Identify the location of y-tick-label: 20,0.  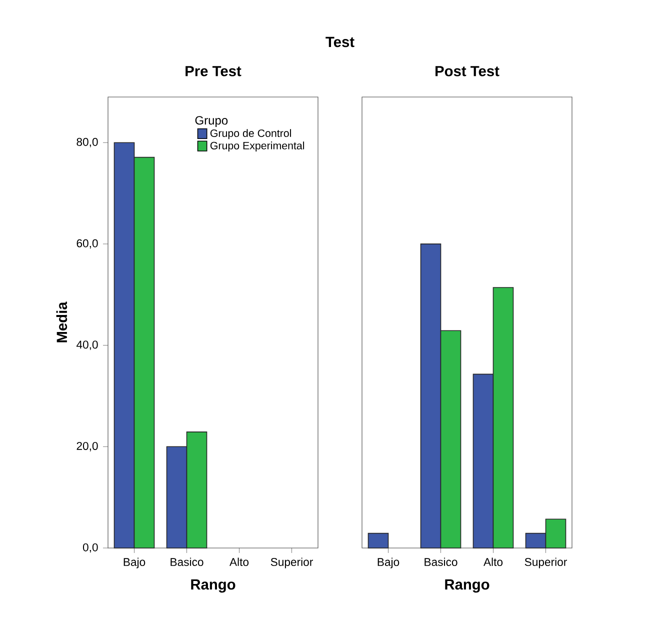
(87, 447).